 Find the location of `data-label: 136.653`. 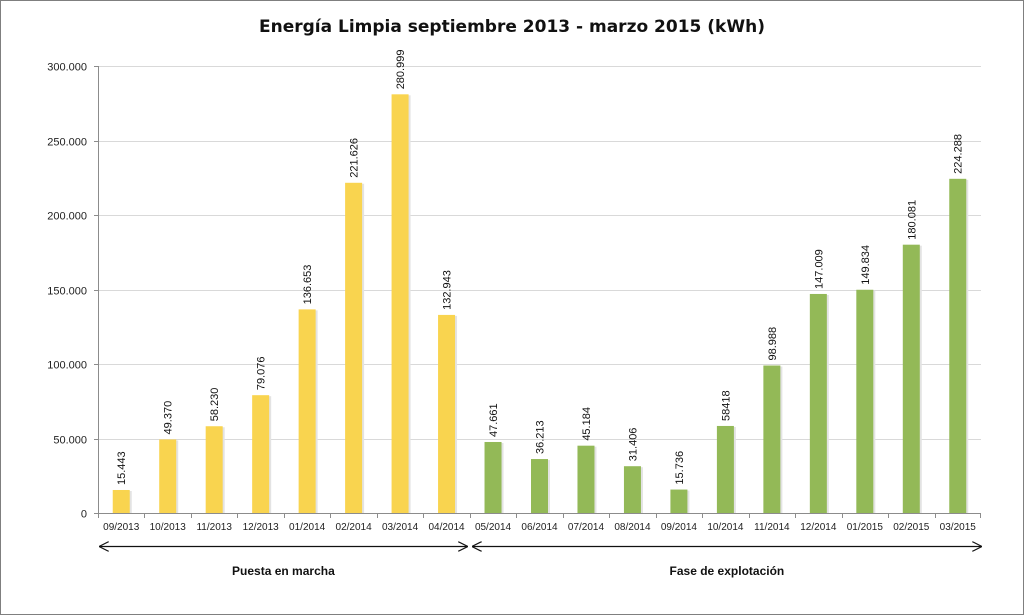

data-label: 136.653 is located at coordinates (308, 285).